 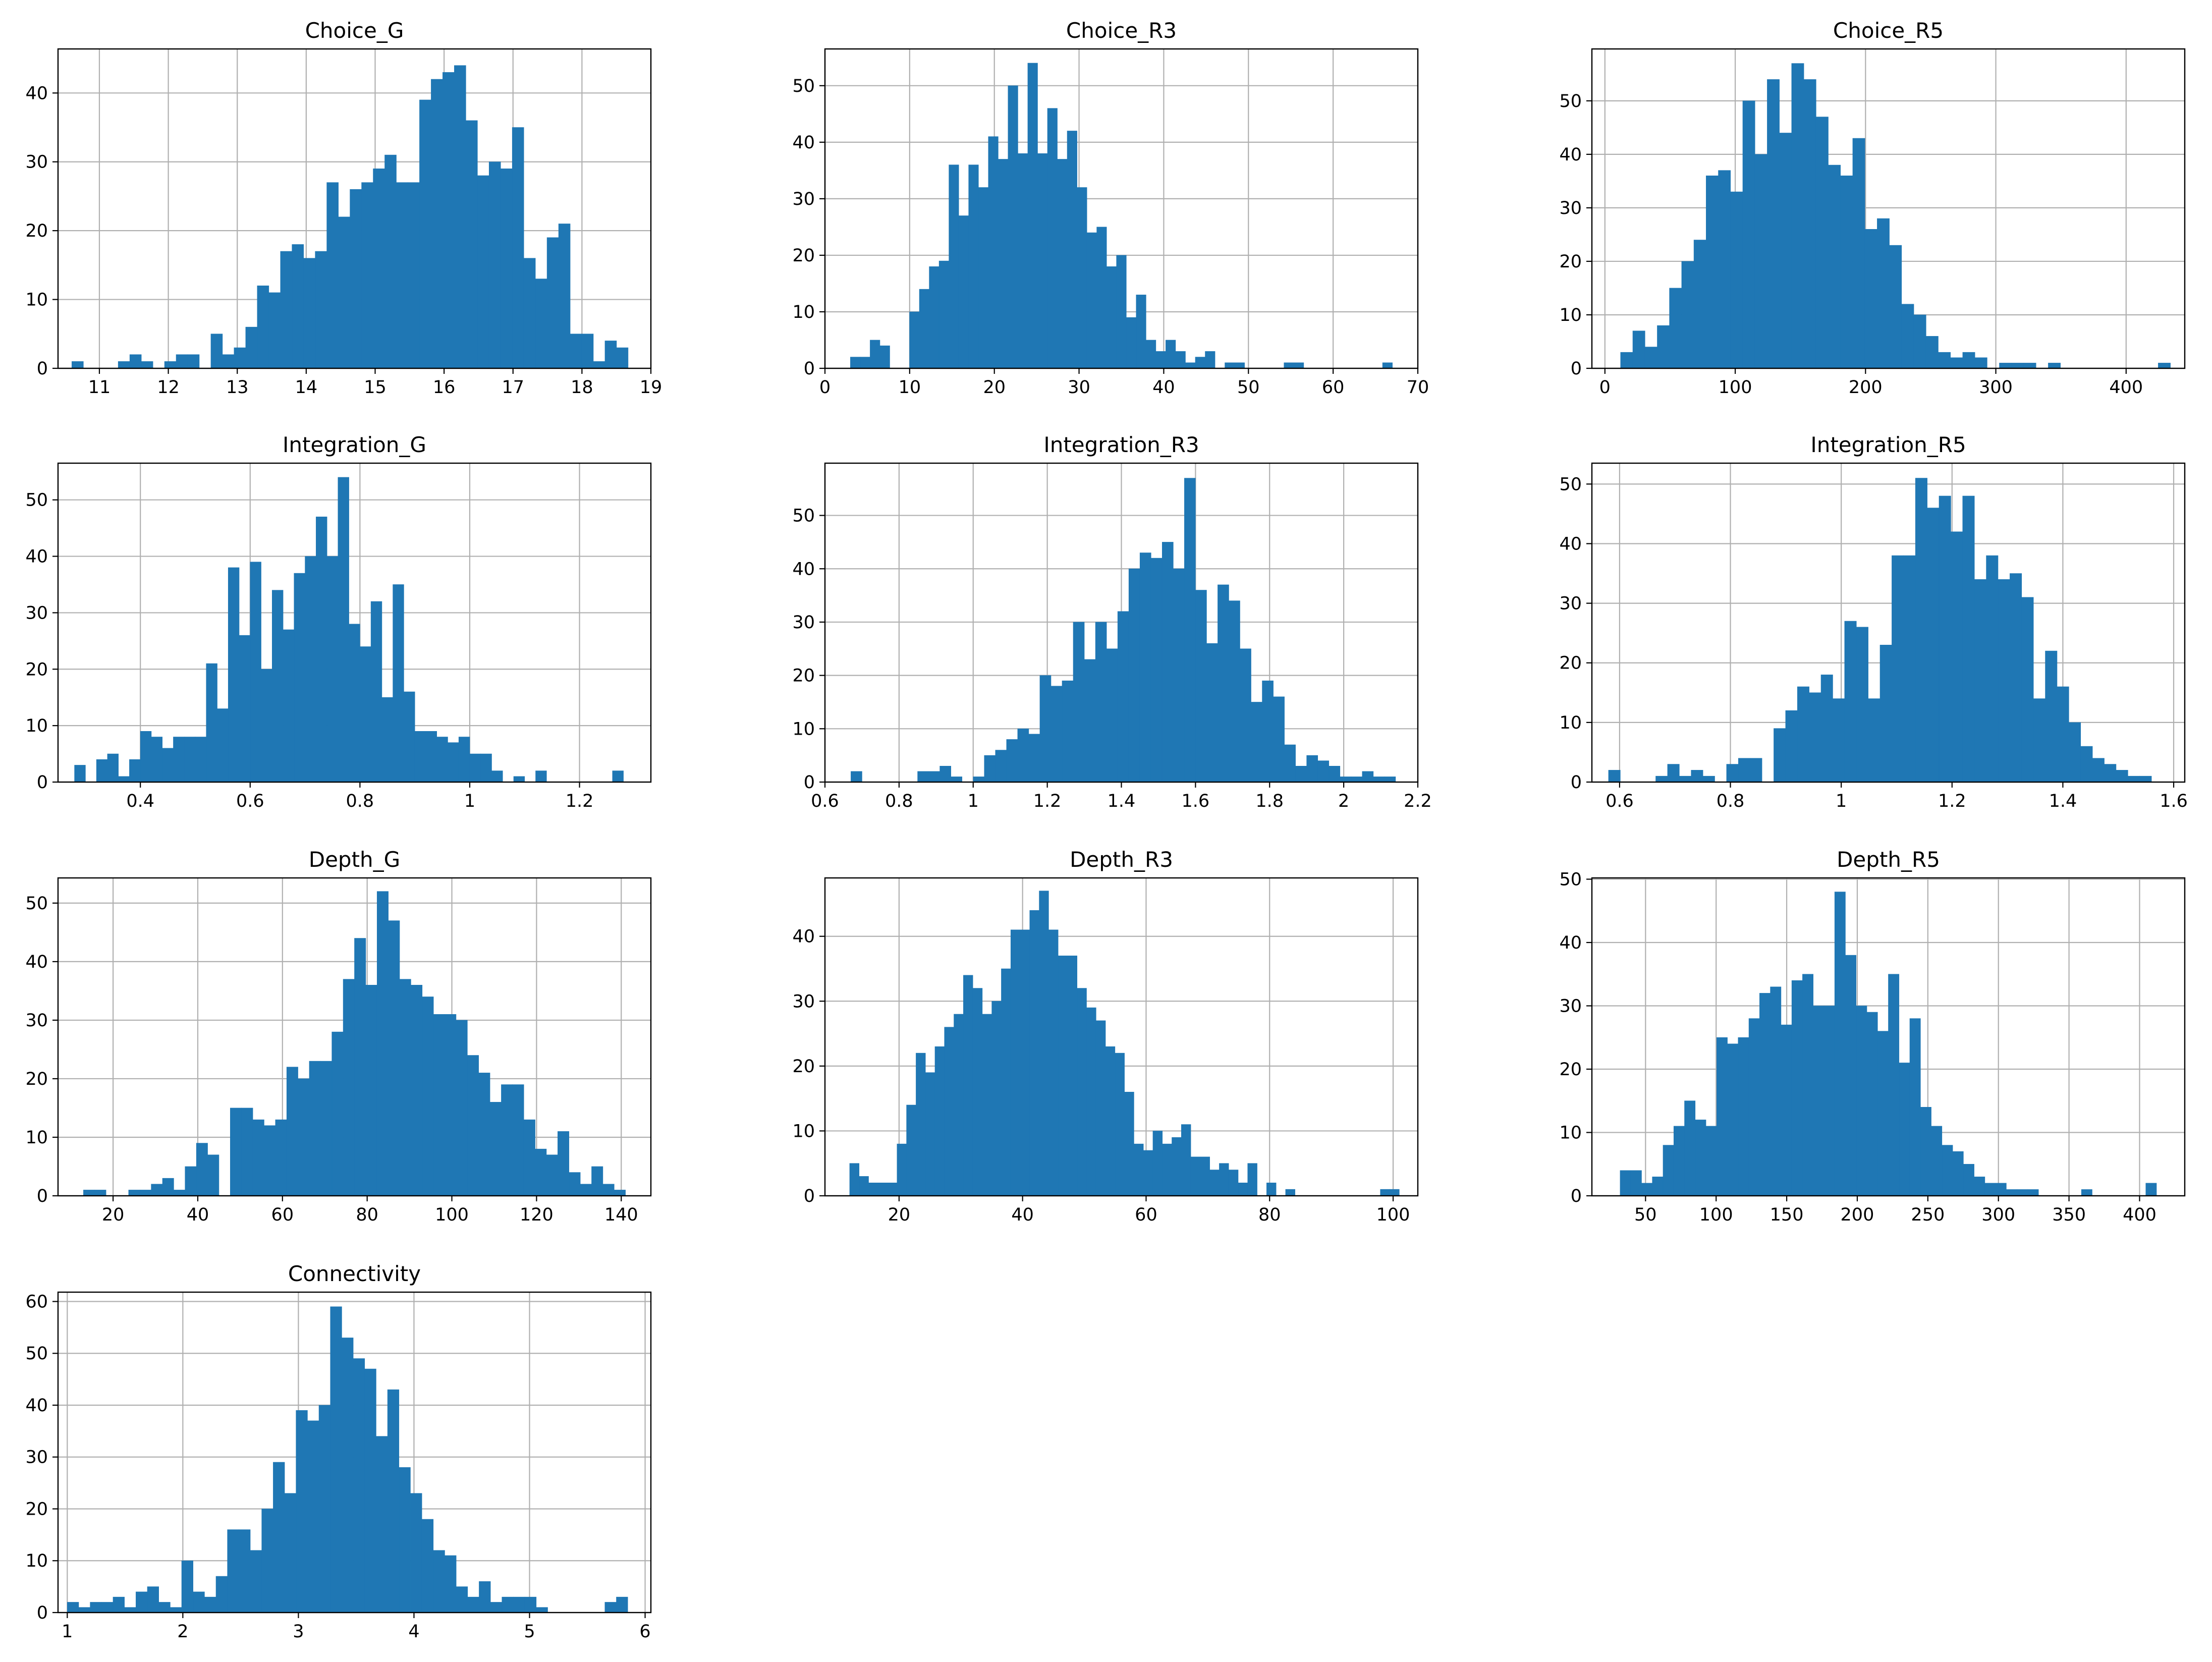 I want to click on y-tick-label: 10, so click(x=803, y=312).